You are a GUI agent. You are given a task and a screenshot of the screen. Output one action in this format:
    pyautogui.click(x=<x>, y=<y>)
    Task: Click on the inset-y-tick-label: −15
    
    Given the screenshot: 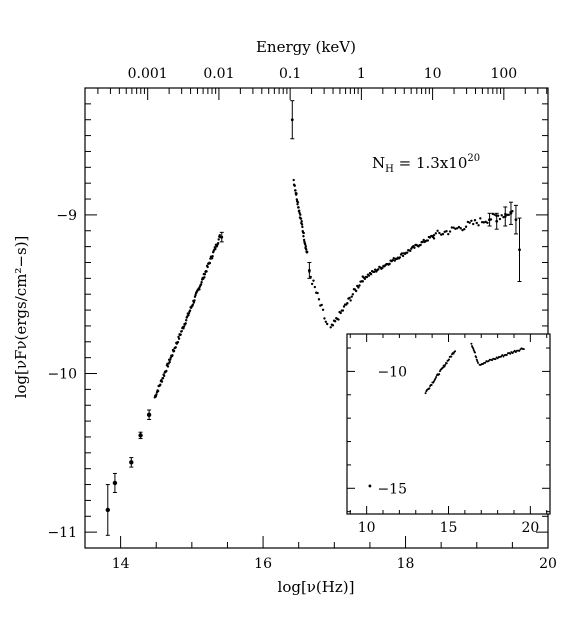 What is the action you would take?
    pyautogui.click(x=392, y=489)
    